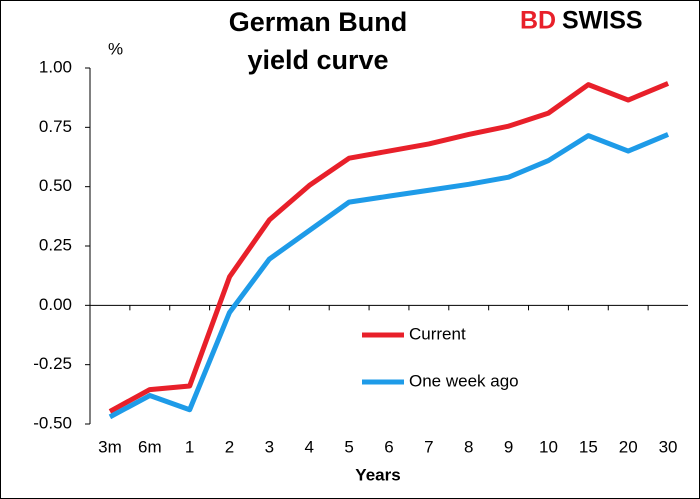 The image size is (700, 499). Describe the element at coordinates (55, 66) in the screenshot. I see `y-tick-label: 1.00` at that location.